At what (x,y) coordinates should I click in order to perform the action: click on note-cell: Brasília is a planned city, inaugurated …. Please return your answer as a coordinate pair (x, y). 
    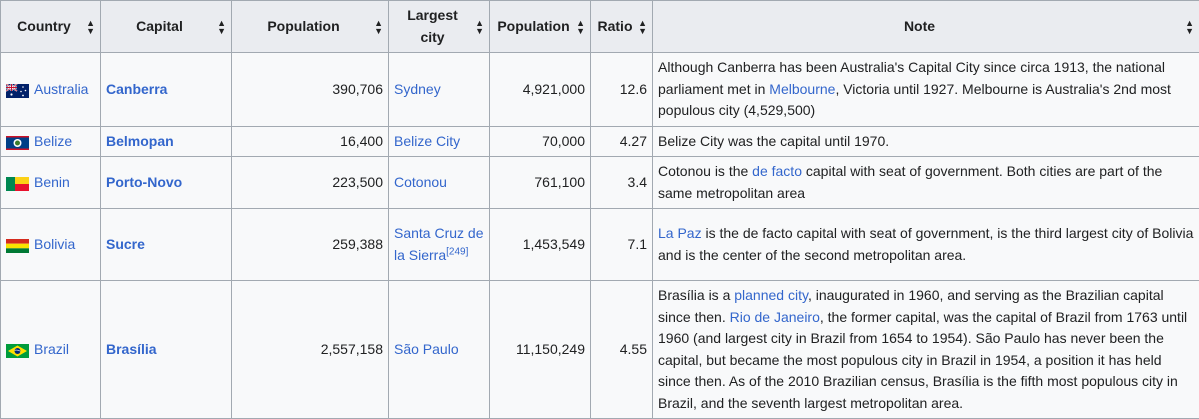
    Looking at the image, I should click on (926, 350).